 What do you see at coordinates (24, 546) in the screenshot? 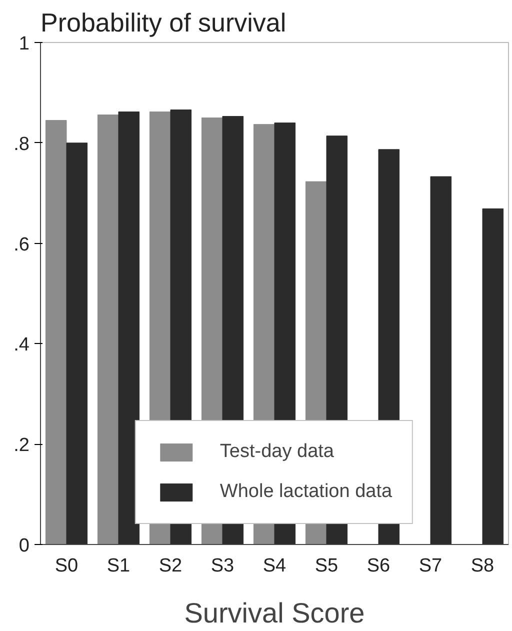
I see `y-tick-label: 0` at bounding box center [24, 546].